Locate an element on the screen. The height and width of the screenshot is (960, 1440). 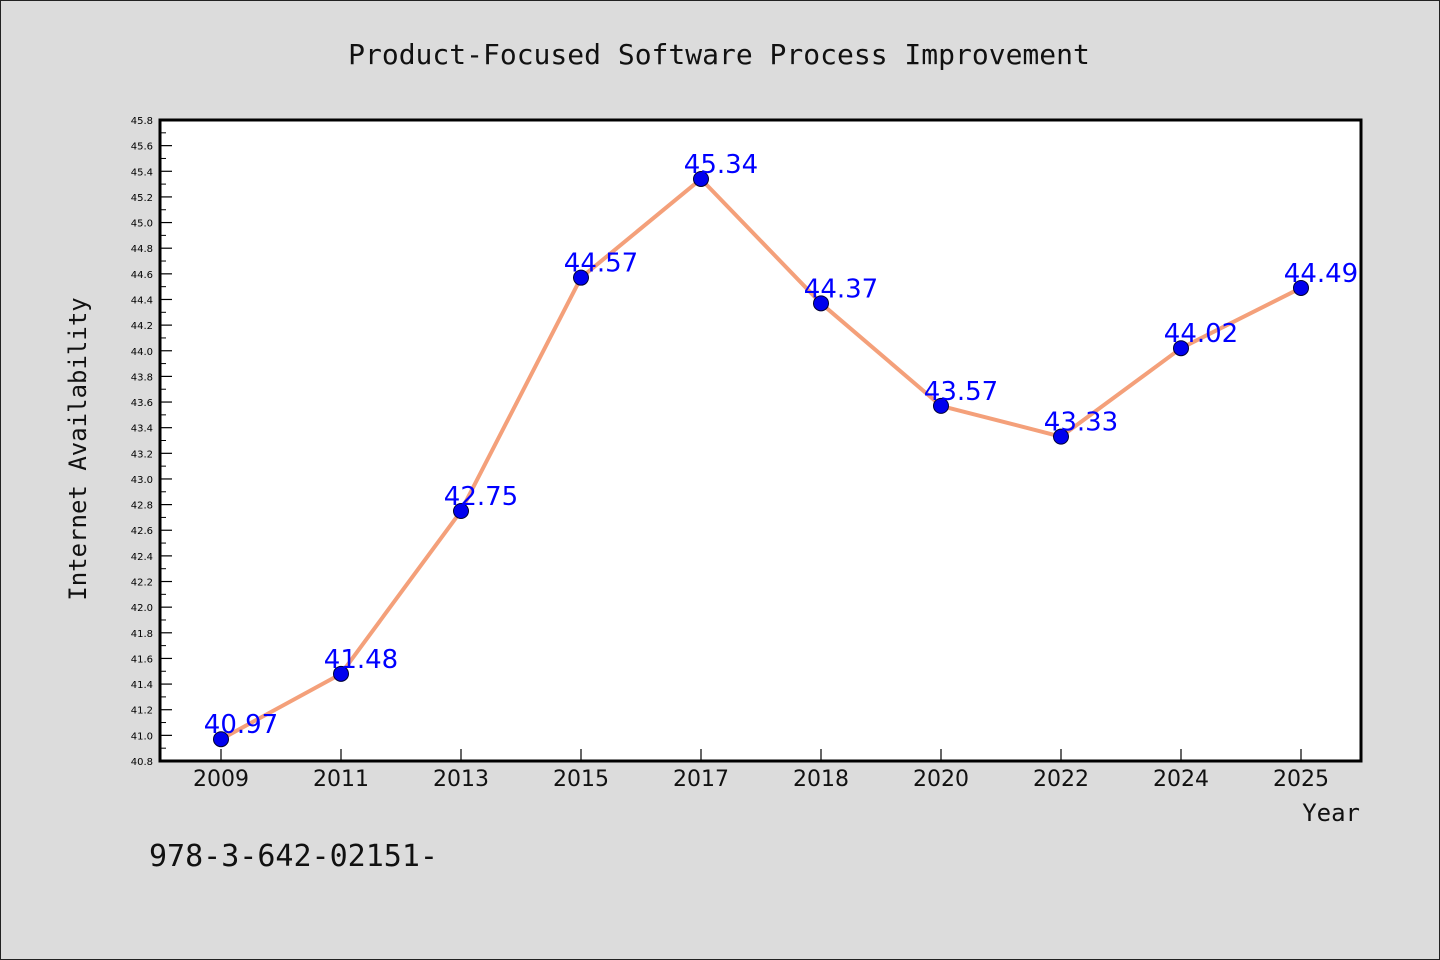
data-label: 40.97 is located at coordinates (241, 725).